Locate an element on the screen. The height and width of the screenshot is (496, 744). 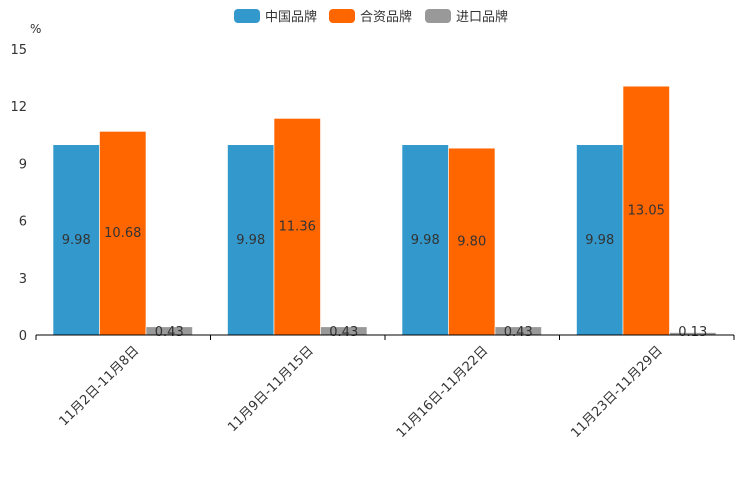
legend-label: 合资品牌 is located at coordinates (386, 17).